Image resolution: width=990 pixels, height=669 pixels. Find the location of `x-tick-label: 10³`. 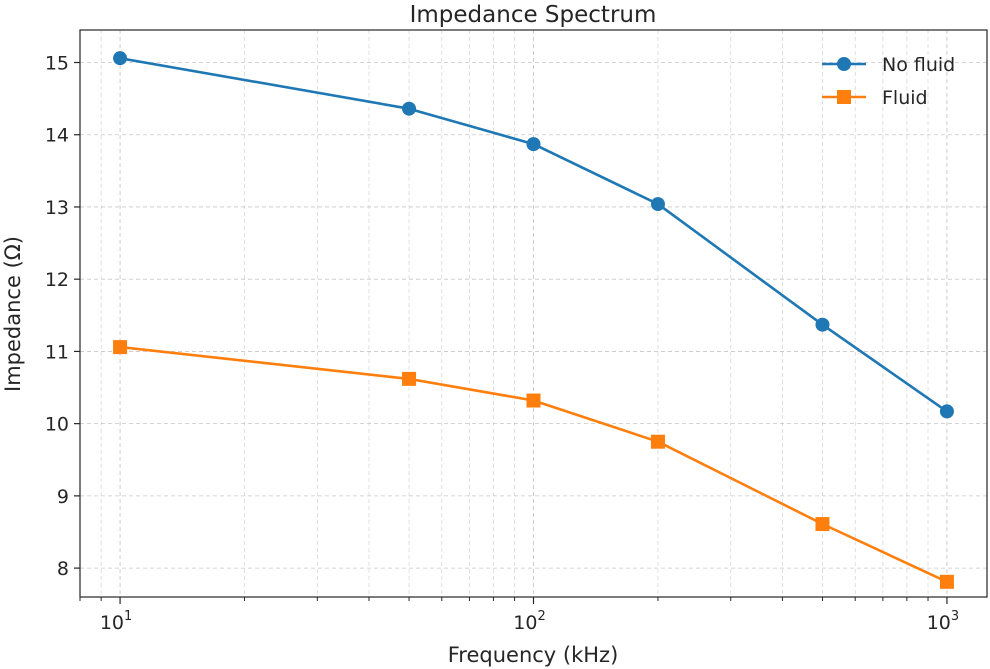

x-tick-label: 10³ is located at coordinates (943, 621).